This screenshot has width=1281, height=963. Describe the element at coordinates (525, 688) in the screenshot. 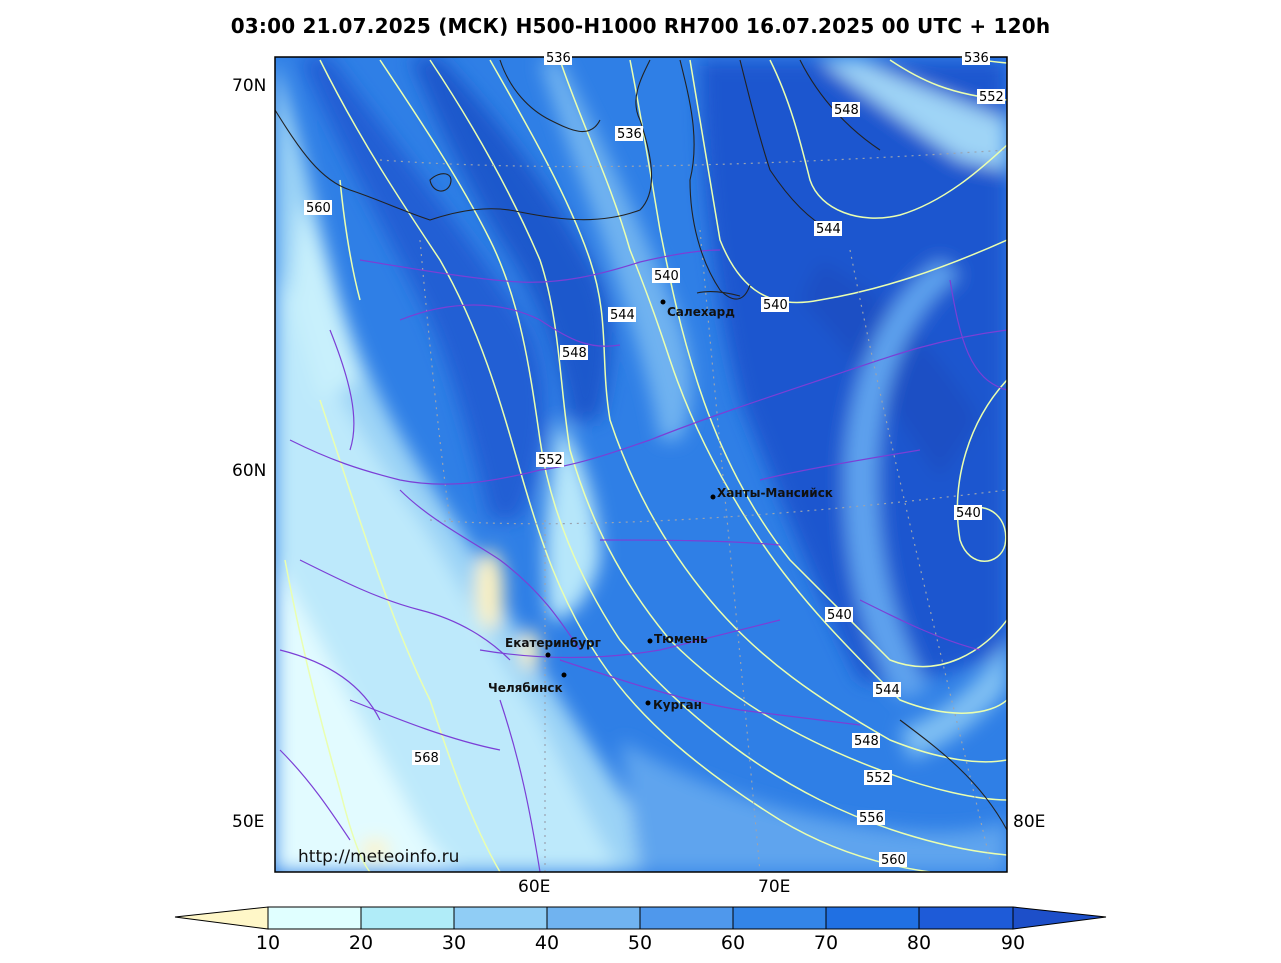

I see `svg-text: Челябинск` at that location.